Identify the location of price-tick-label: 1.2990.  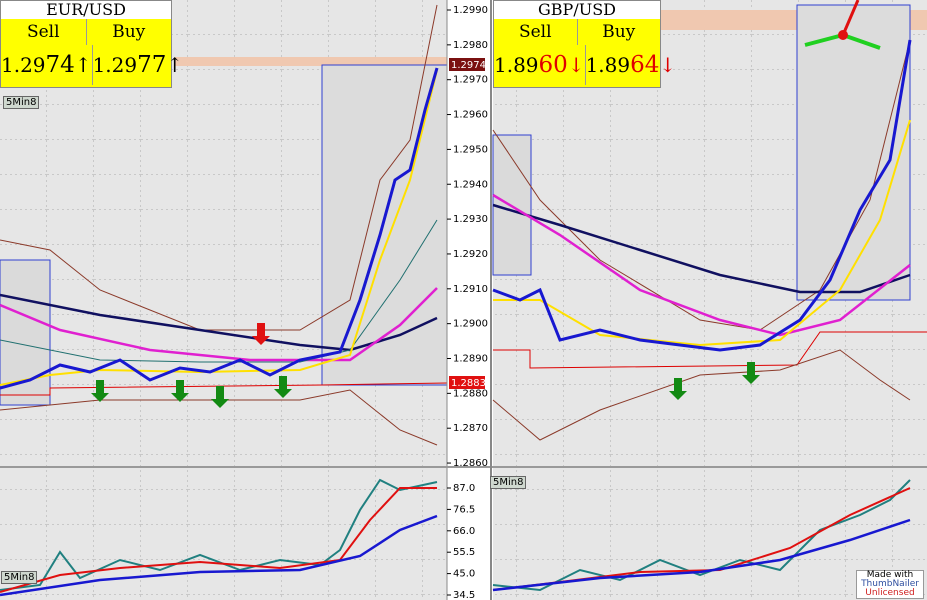
(470, 10).